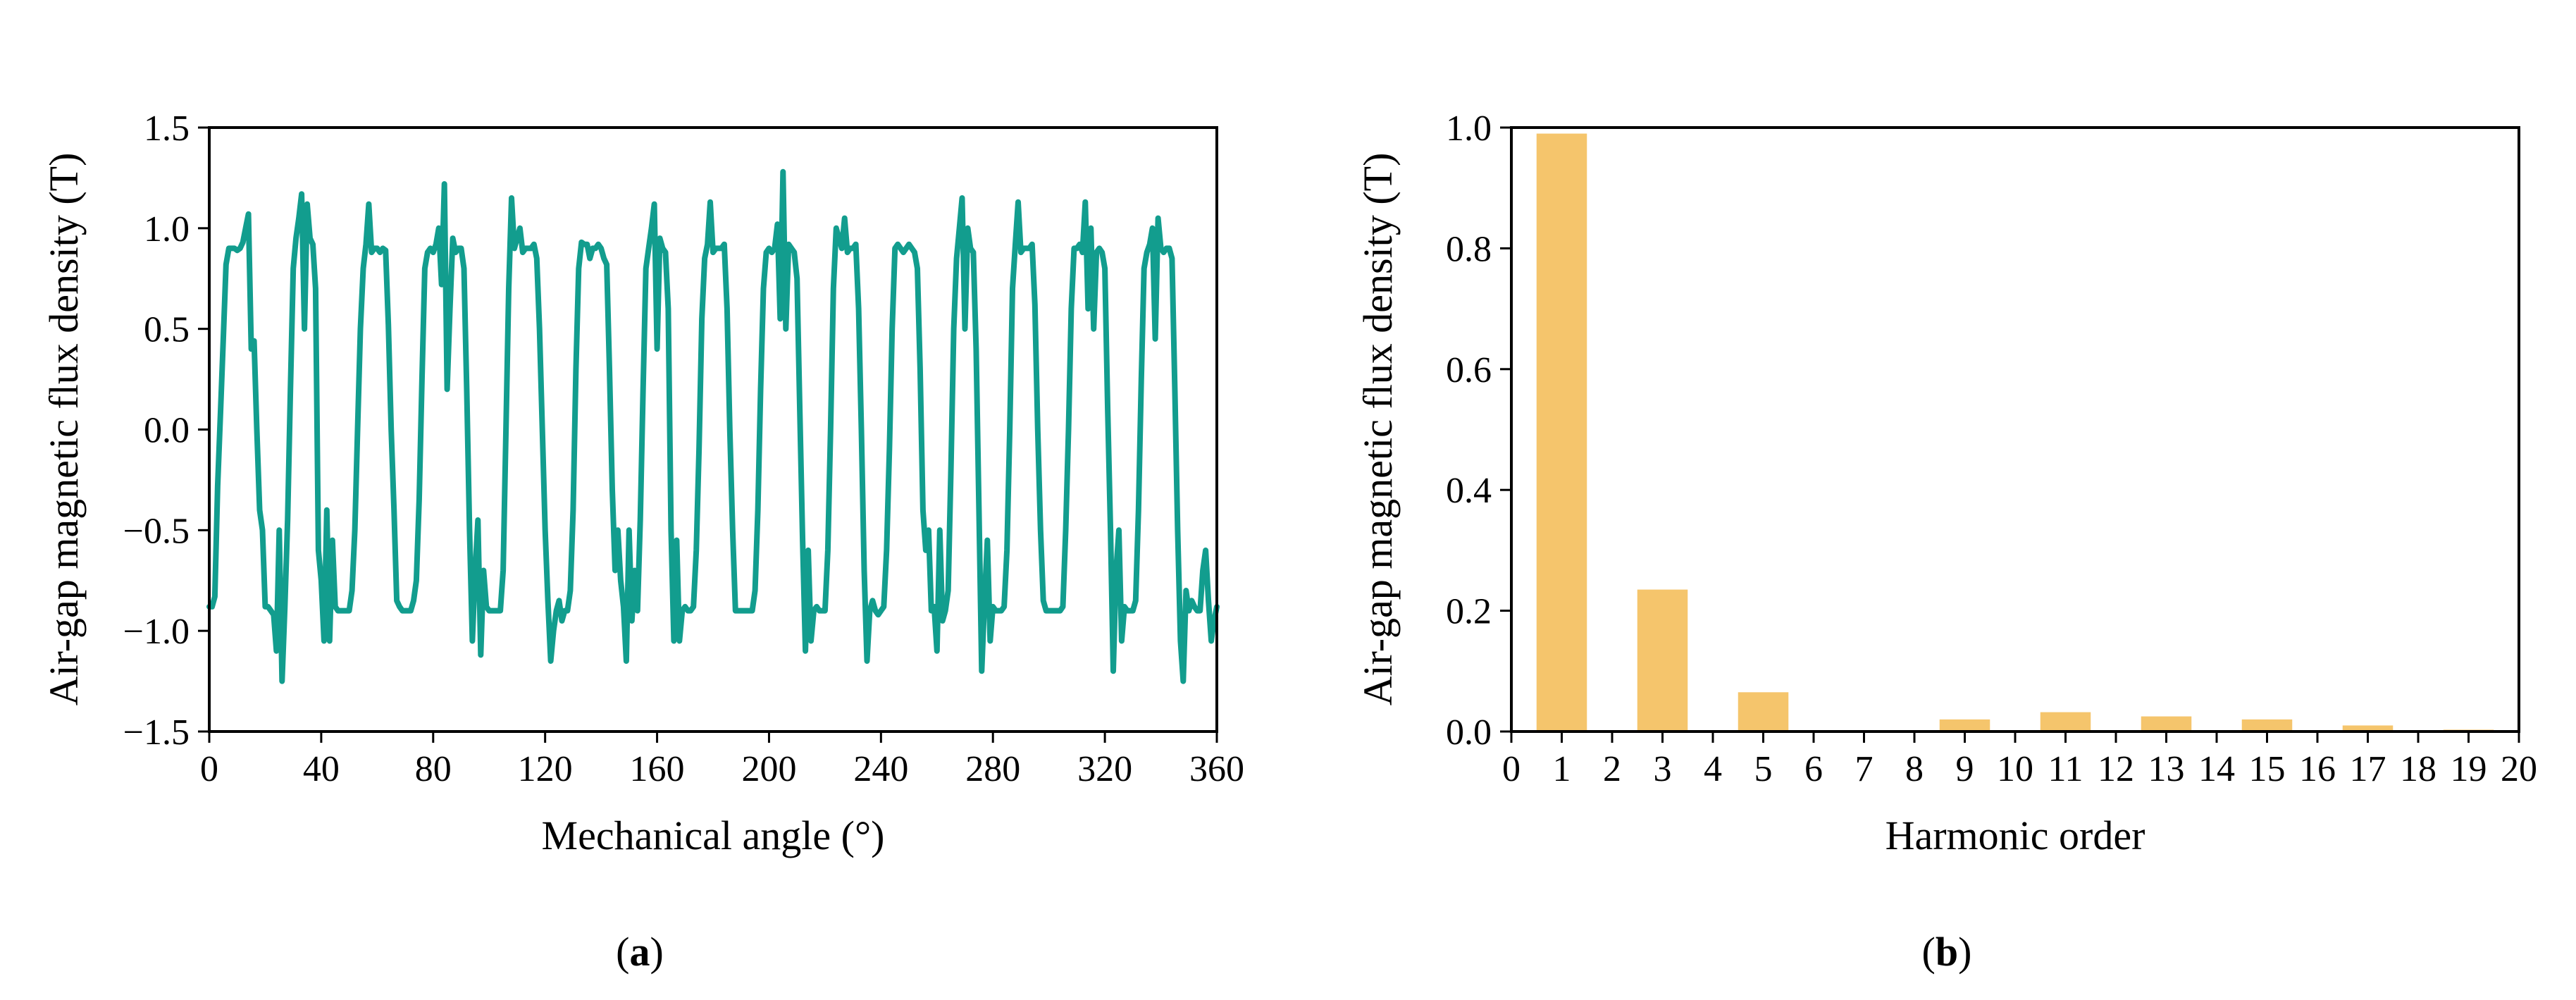 The height and width of the screenshot is (1000, 2576). What do you see at coordinates (209, 769) in the screenshot?
I see `panel-a-x-tick-label: 0` at bounding box center [209, 769].